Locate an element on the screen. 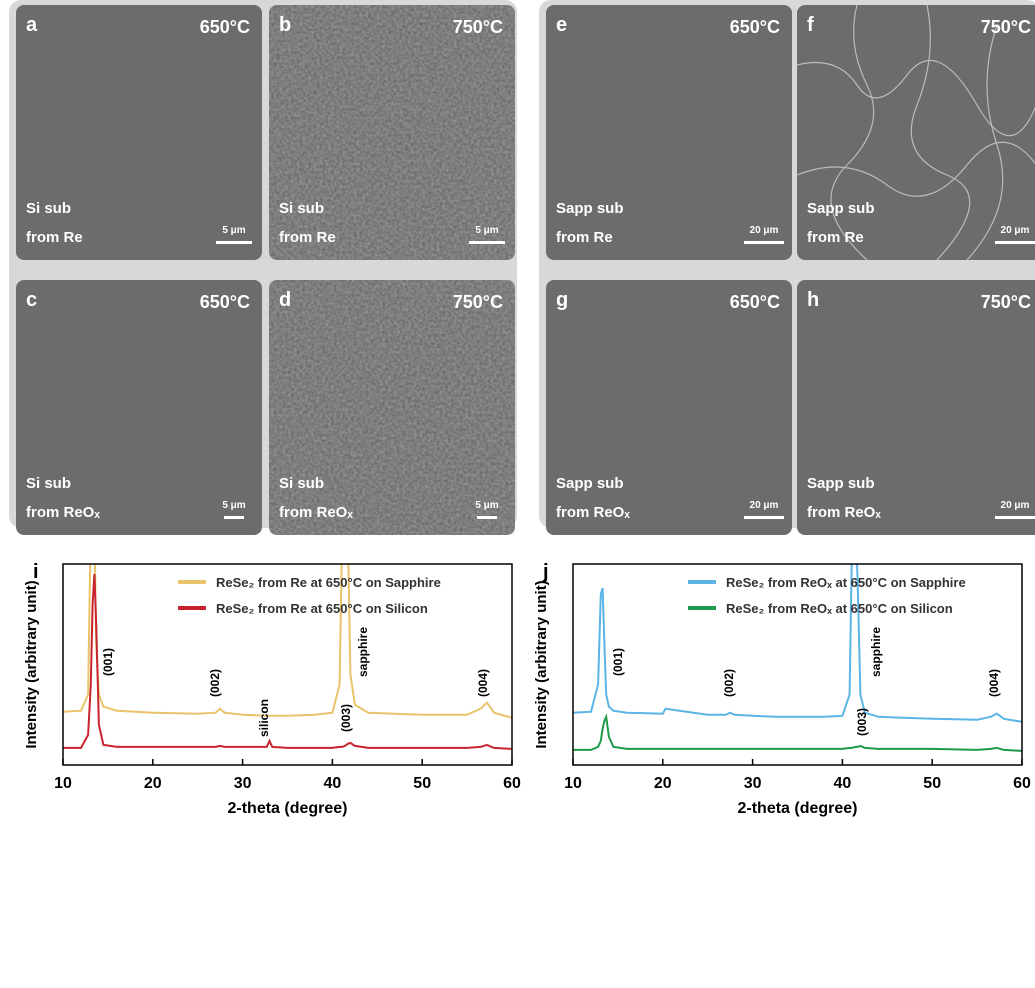  sem-cracks is located at coordinates (915, 132).